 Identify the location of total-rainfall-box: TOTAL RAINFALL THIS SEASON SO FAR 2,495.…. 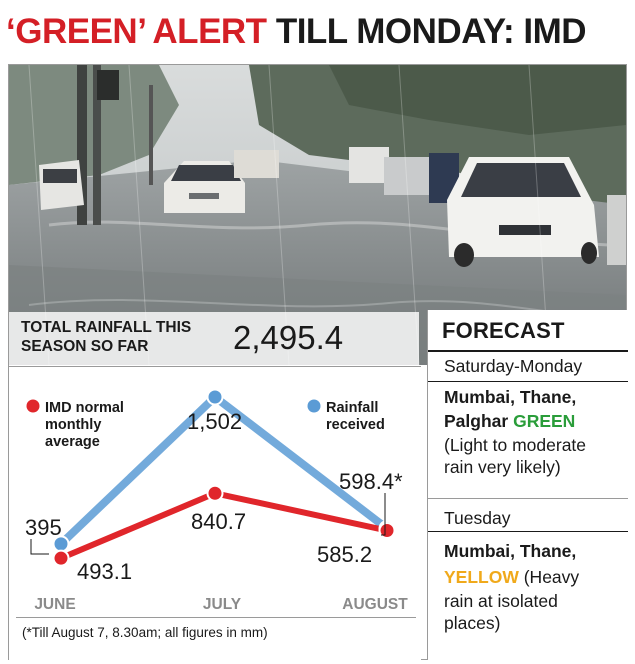
(214, 339).